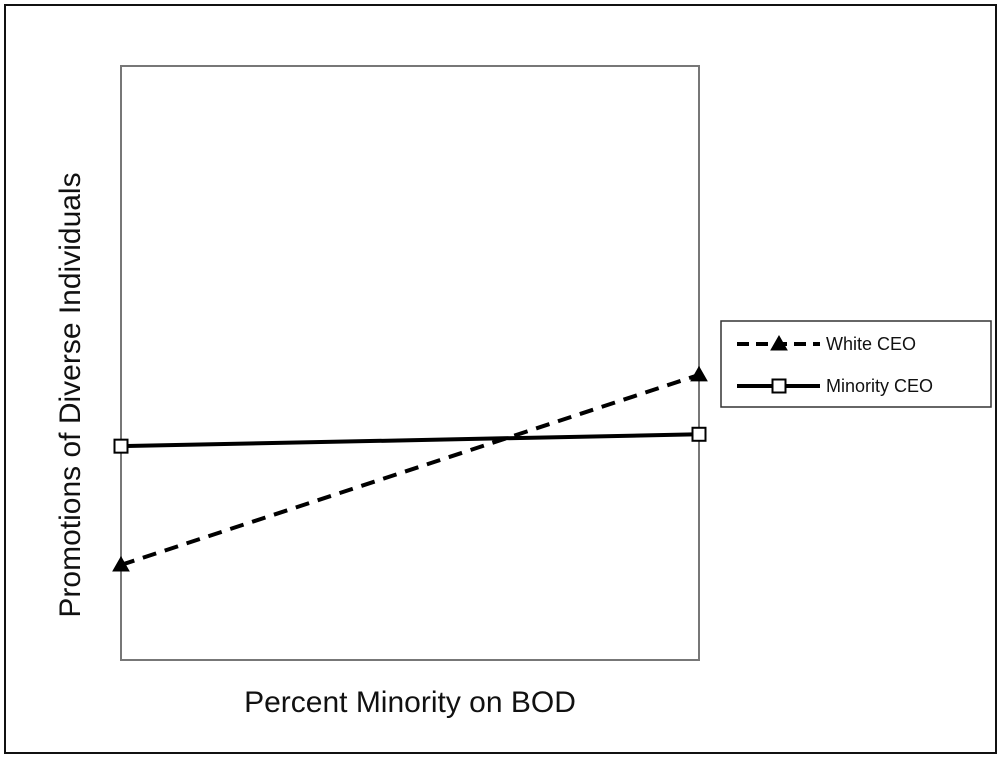  I want to click on legend-items: White CEO Minority CEO, so click(835, 365).